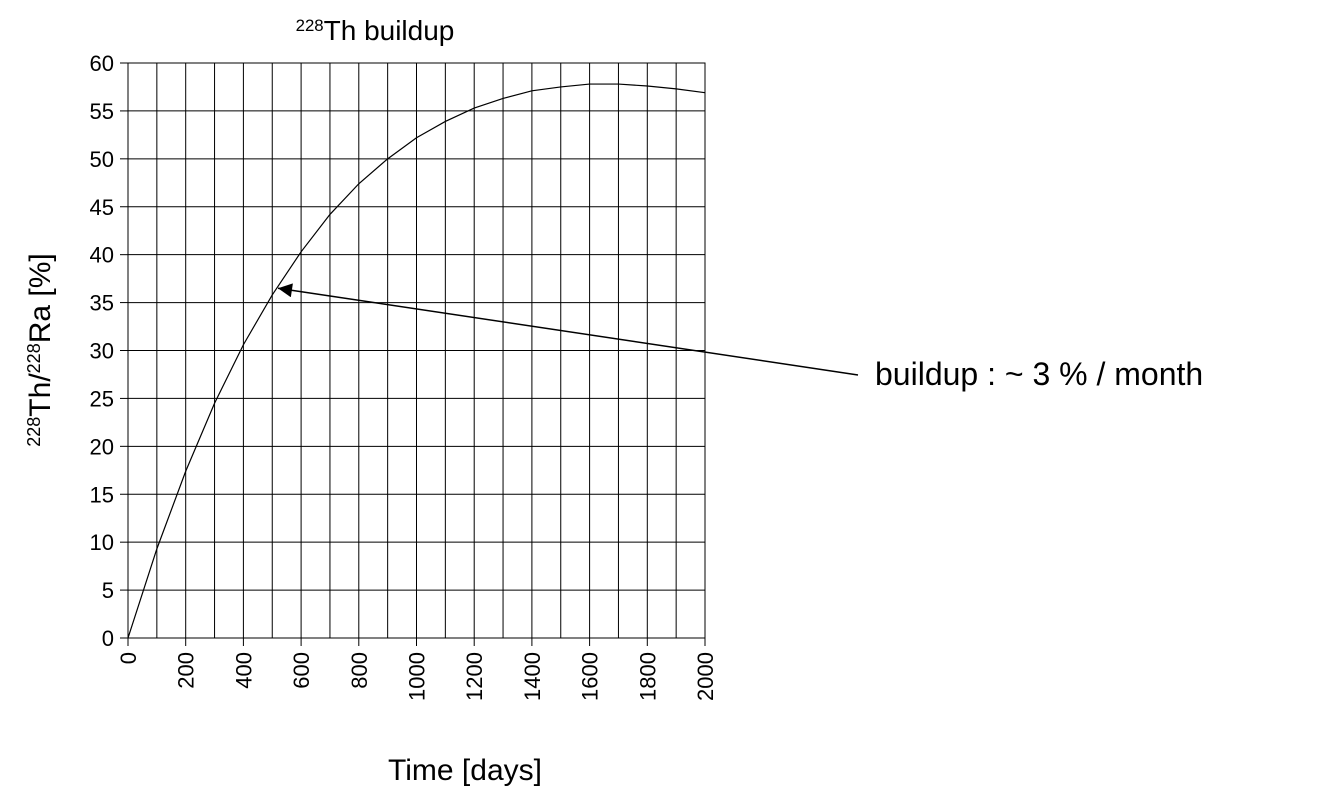  Describe the element at coordinates (647, 676) in the screenshot. I see `x-tick-label: 1800` at that location.